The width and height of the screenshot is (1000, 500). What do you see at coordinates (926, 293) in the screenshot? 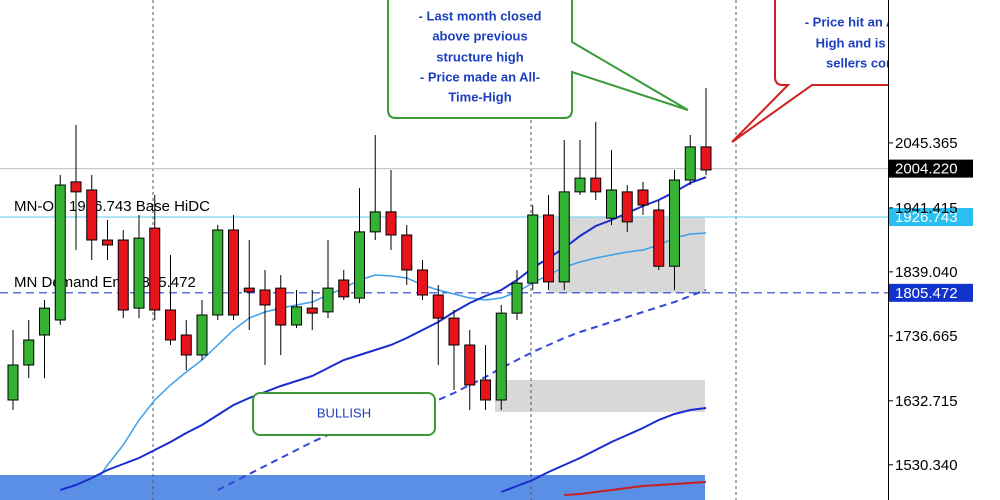
I see `level-label: 1805.472` at bounding box center [926, 293].